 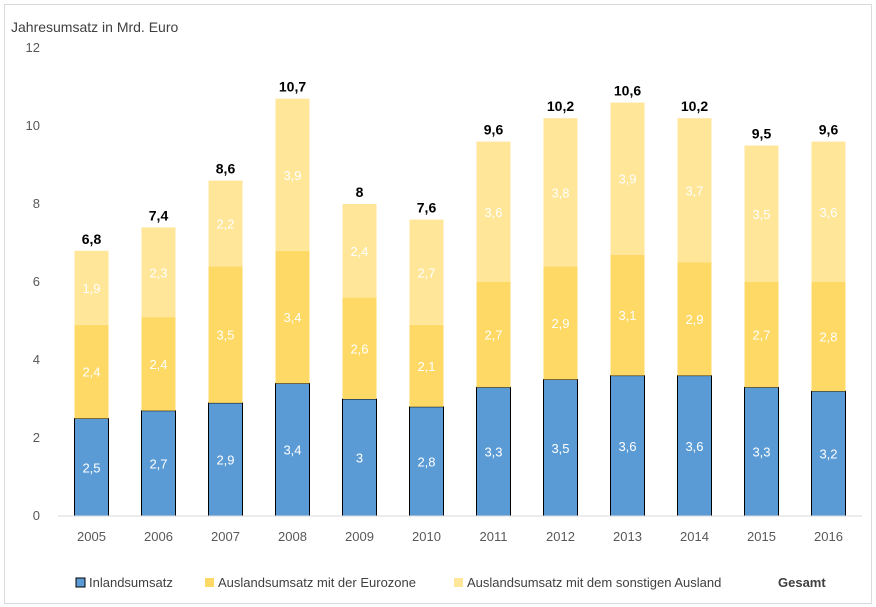 I want to click on data-label: 2,3, so click(x=158, y=272).